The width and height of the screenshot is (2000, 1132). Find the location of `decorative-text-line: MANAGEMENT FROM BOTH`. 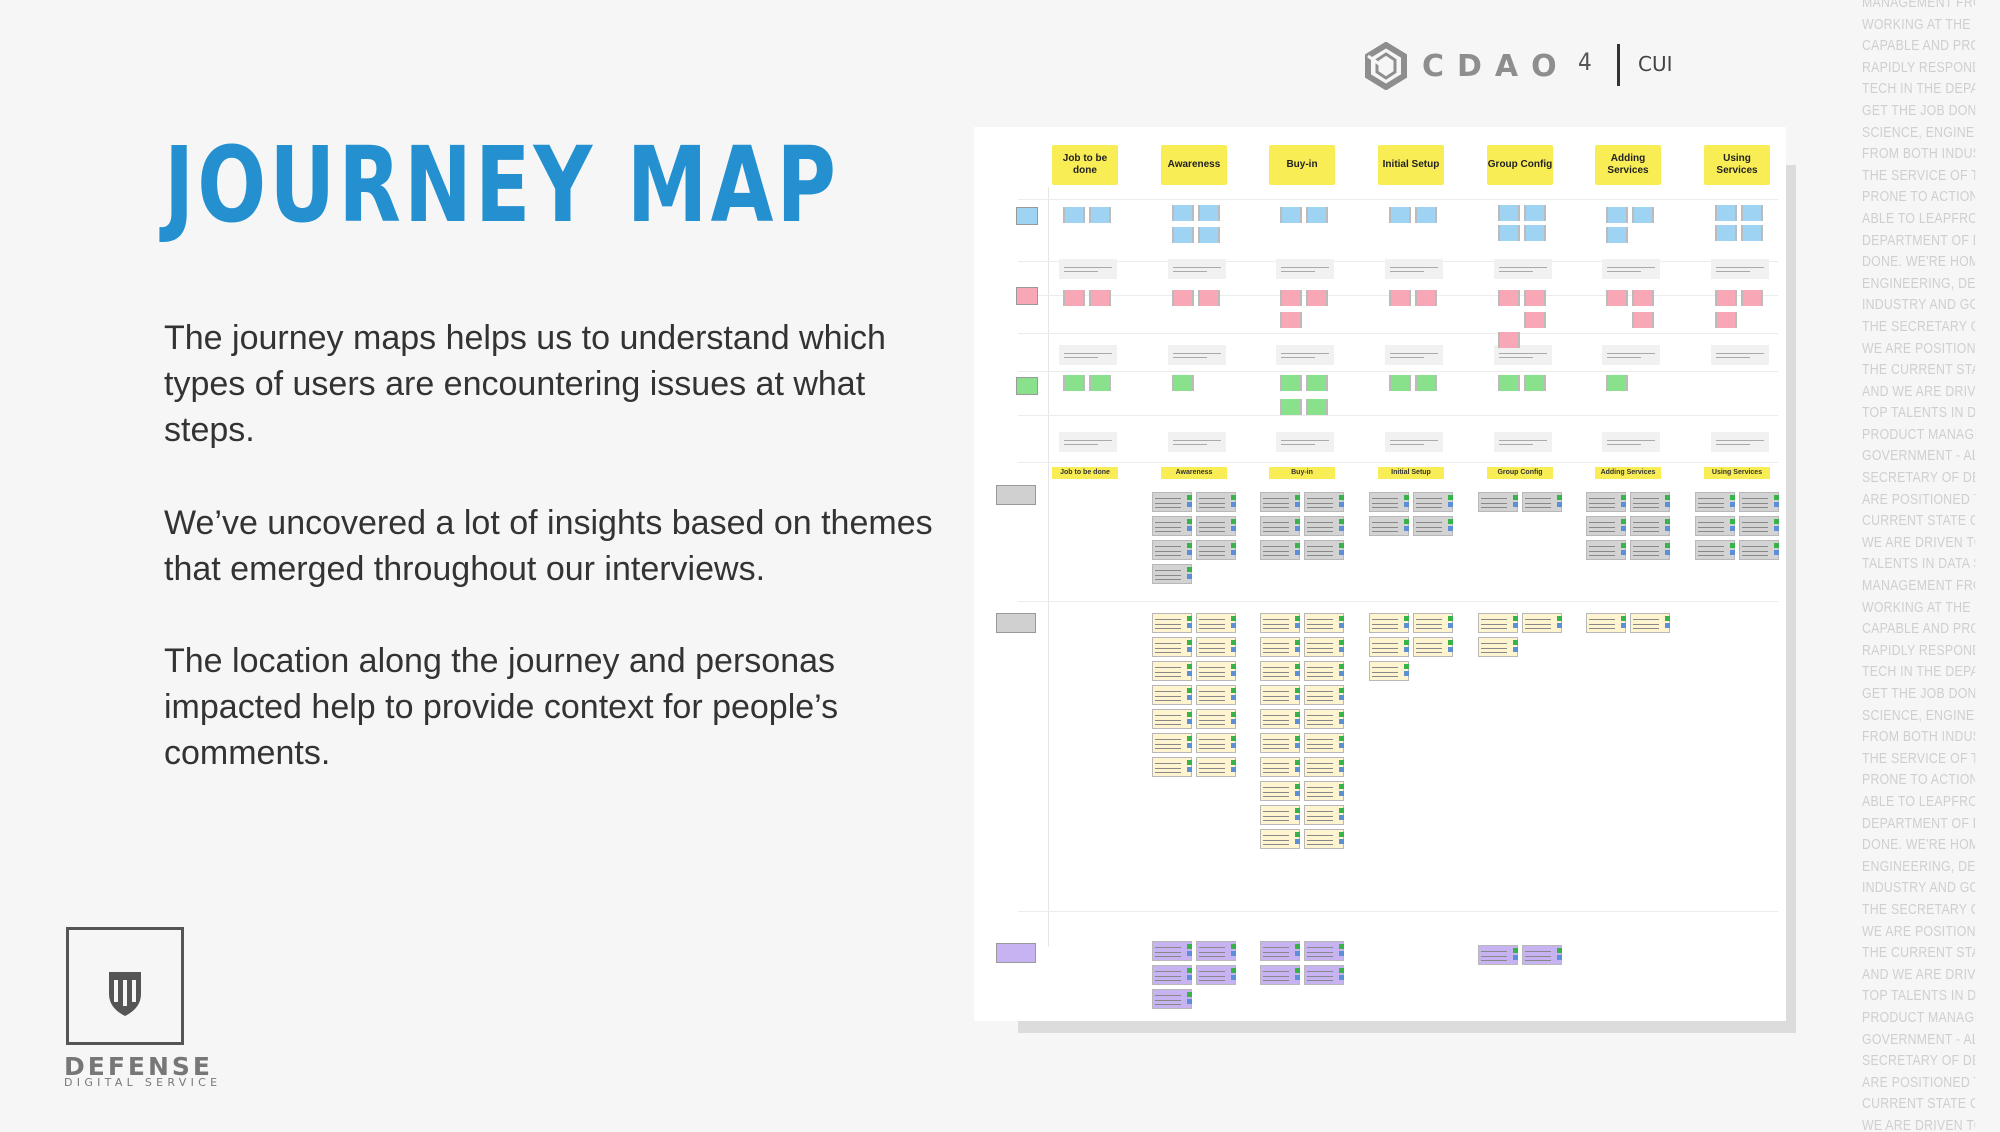

decorative-text-line: MANAGEMENT FROM BOTH is located at coordinates (1918, 5).